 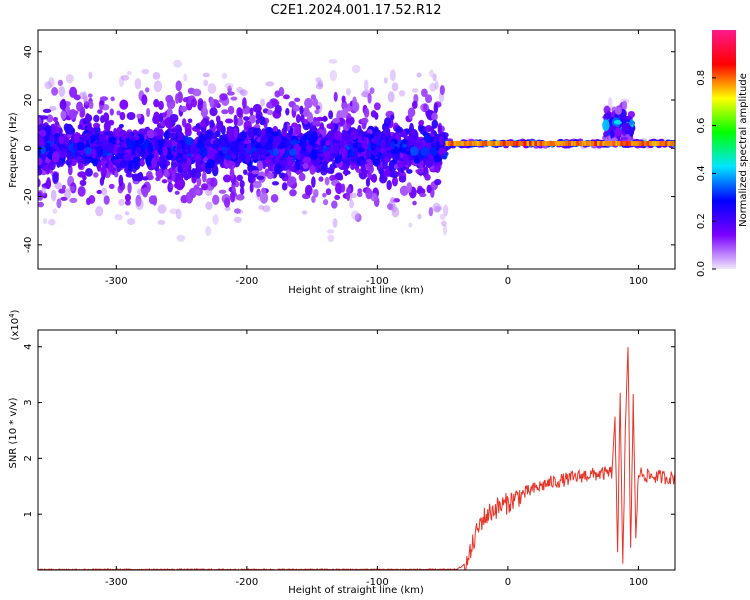 What do you see at coordinates (701, 126) in the screenshot?
I see `colorbar-tick-label: 0.6` at bounding box center [701, 126].